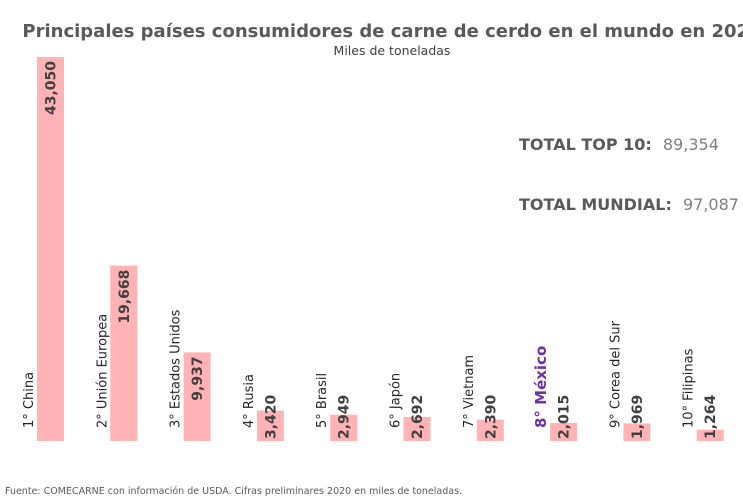 Image resolution: width=743 pixels, height=502 pixels. What do you see at coordinates (345, 417) in the screenshot?
I see `value-label-5: 2,949` at bounding box center [345, 417].